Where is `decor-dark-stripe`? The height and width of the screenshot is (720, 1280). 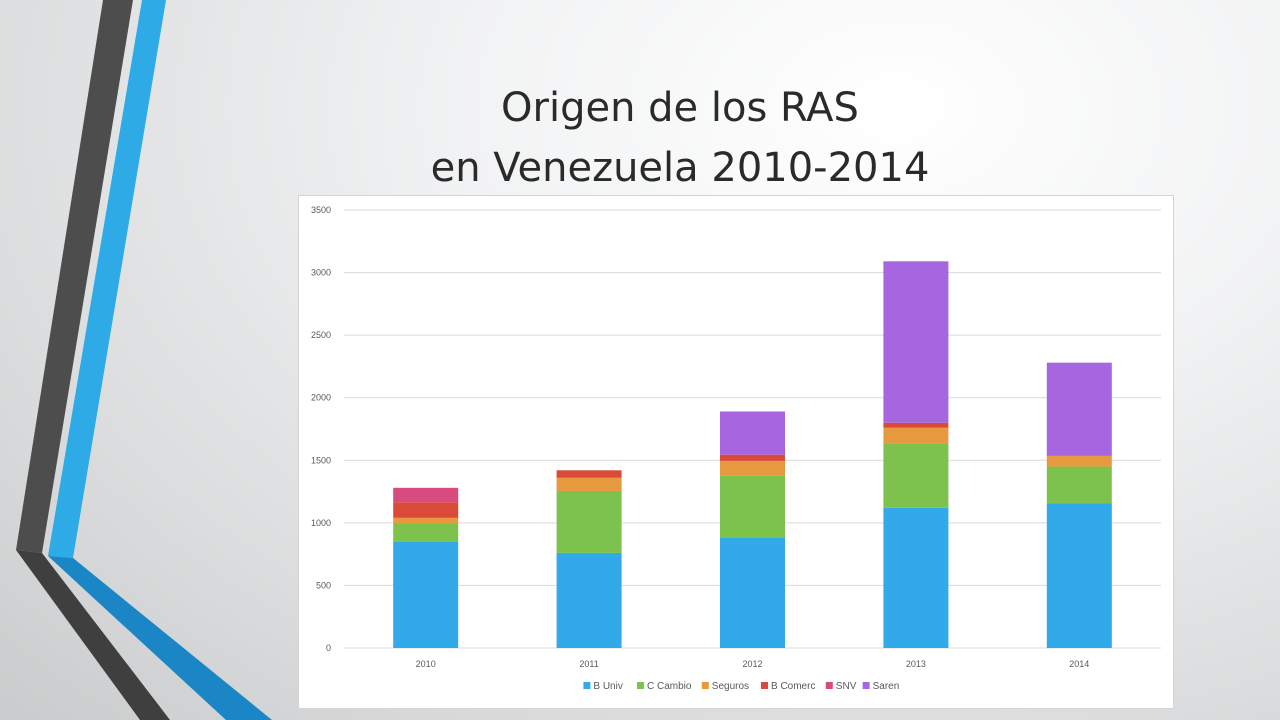
decor-dark-stripe is located at coordinates (74, 276).